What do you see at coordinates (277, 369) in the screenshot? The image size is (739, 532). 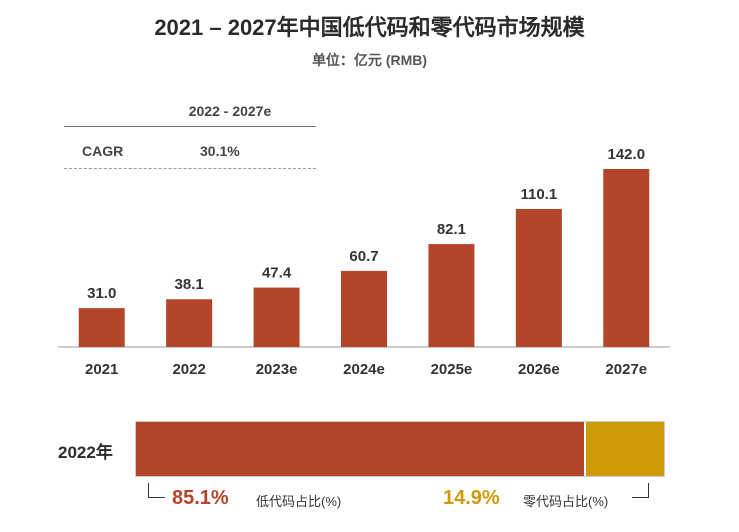 I see `x-tick-label: 2023e` at bounding box center [277, 369].